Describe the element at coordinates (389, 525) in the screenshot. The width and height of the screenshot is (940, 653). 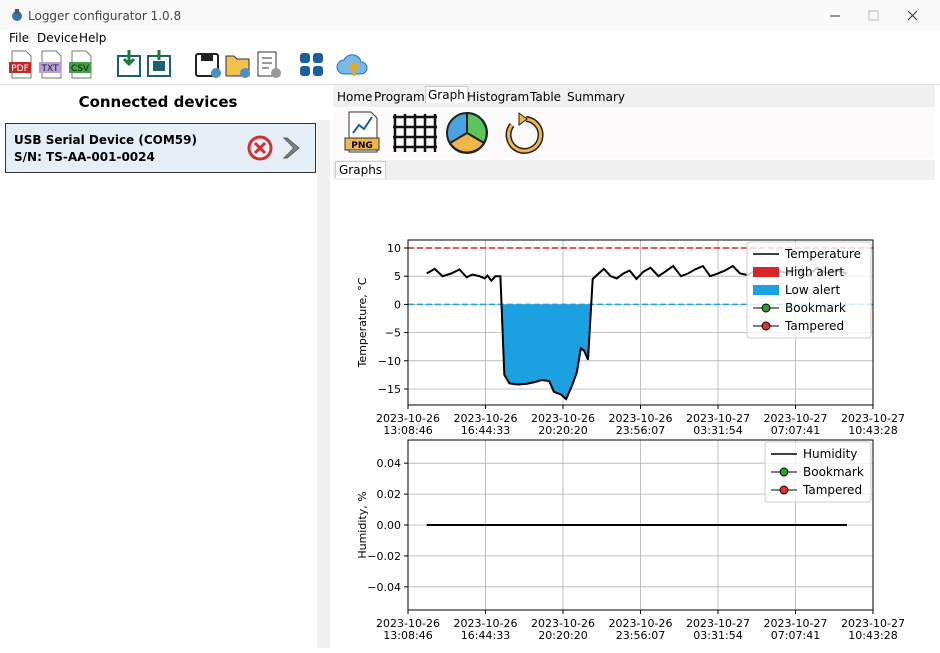
I see `y-tick-label: 0.00` at that location.